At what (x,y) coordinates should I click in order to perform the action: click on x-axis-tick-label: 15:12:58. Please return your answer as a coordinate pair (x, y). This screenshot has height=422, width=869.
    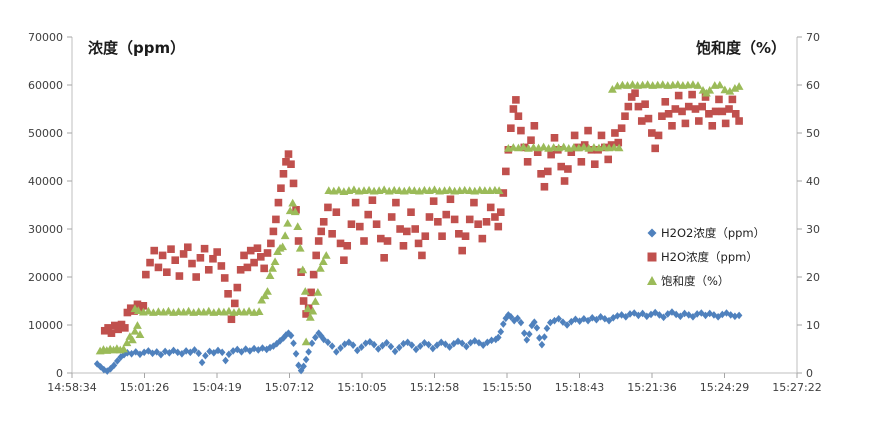
    Looking at the image, I should click on (434, 387).